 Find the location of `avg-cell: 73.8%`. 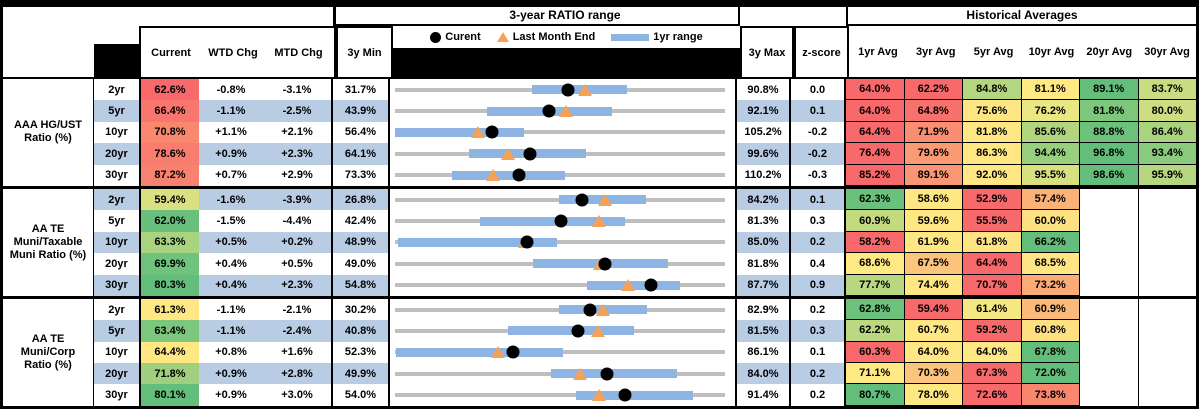

avg-cell: 73.8% is located at coordinates (1050, 395).